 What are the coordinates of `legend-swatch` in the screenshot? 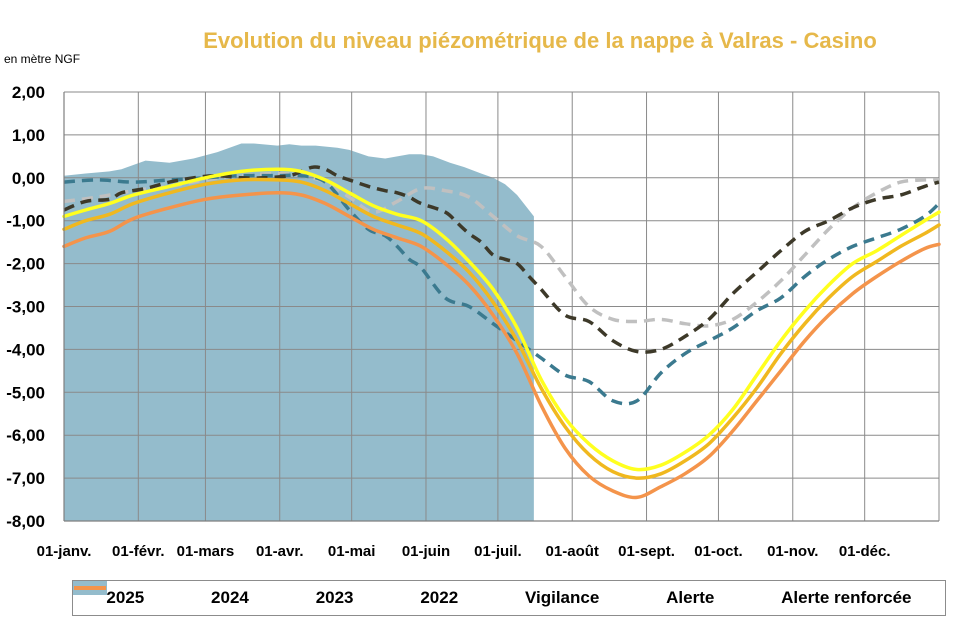 It's located at (90, 588).